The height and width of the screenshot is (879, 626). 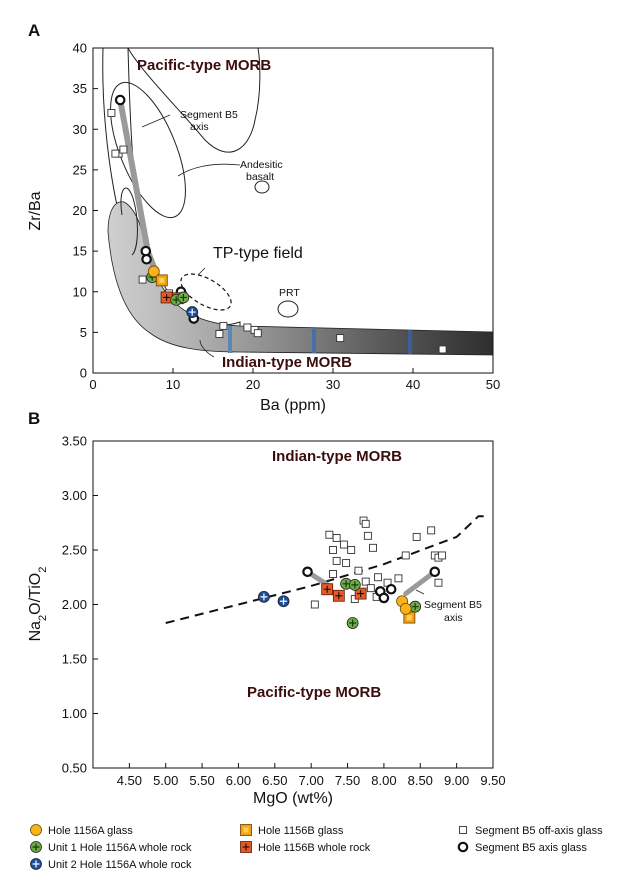 What do you see at coordinates (333, 384) in the screenshot?
I see `x-tick-label-a: 30` at bounding box center [333, 384].